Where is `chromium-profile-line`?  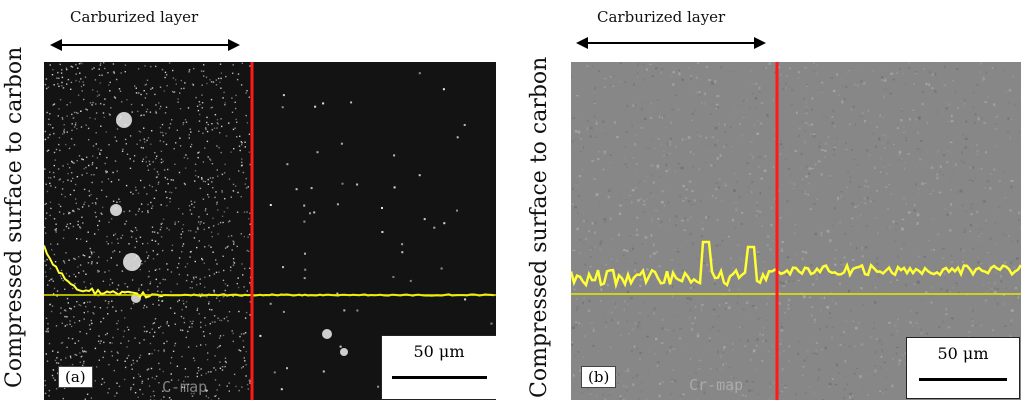 chromium-profile-line is located at coordinates (796, 265).